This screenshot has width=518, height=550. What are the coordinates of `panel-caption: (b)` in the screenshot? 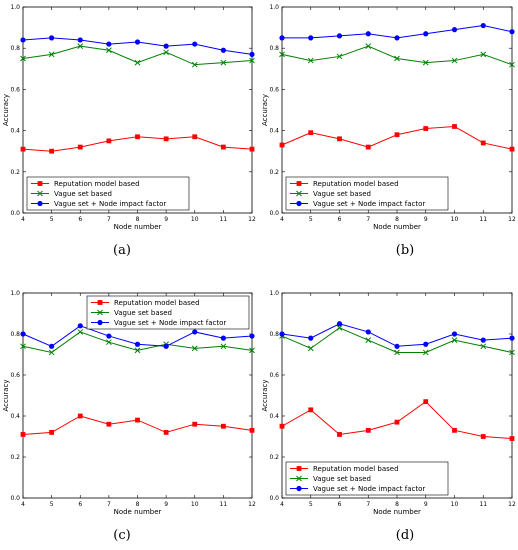 It's located at (405, 250).